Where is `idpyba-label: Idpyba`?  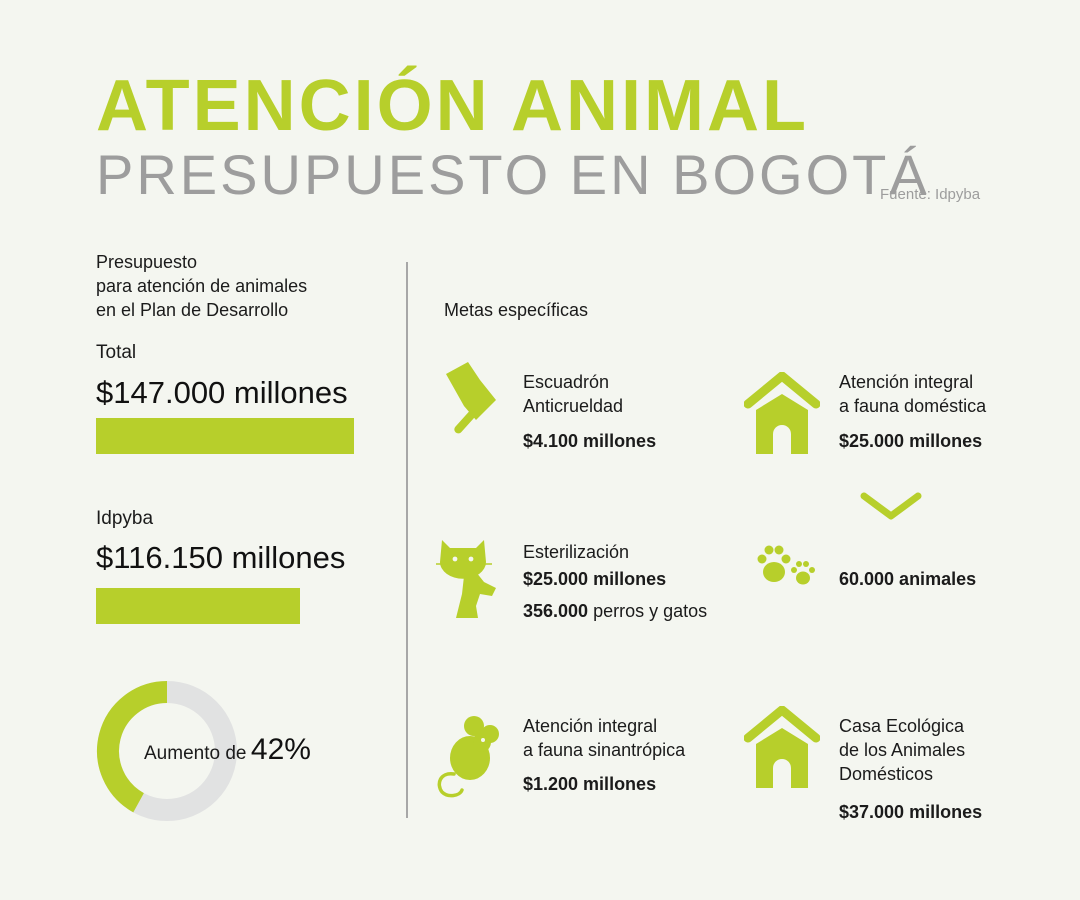
idpyba-label: Idpyba is located at coordinates (125, 518).